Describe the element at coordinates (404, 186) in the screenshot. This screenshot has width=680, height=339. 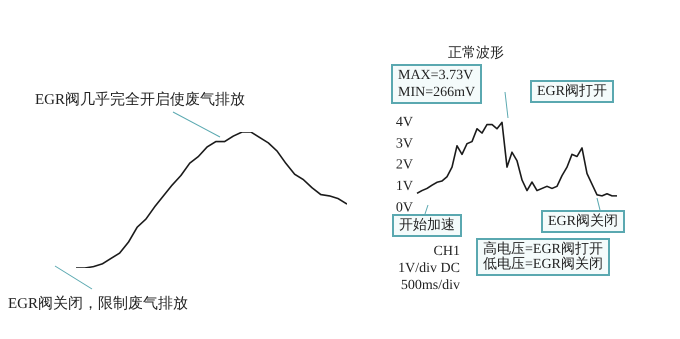
I see `y-tick-label: 1V` at that location.